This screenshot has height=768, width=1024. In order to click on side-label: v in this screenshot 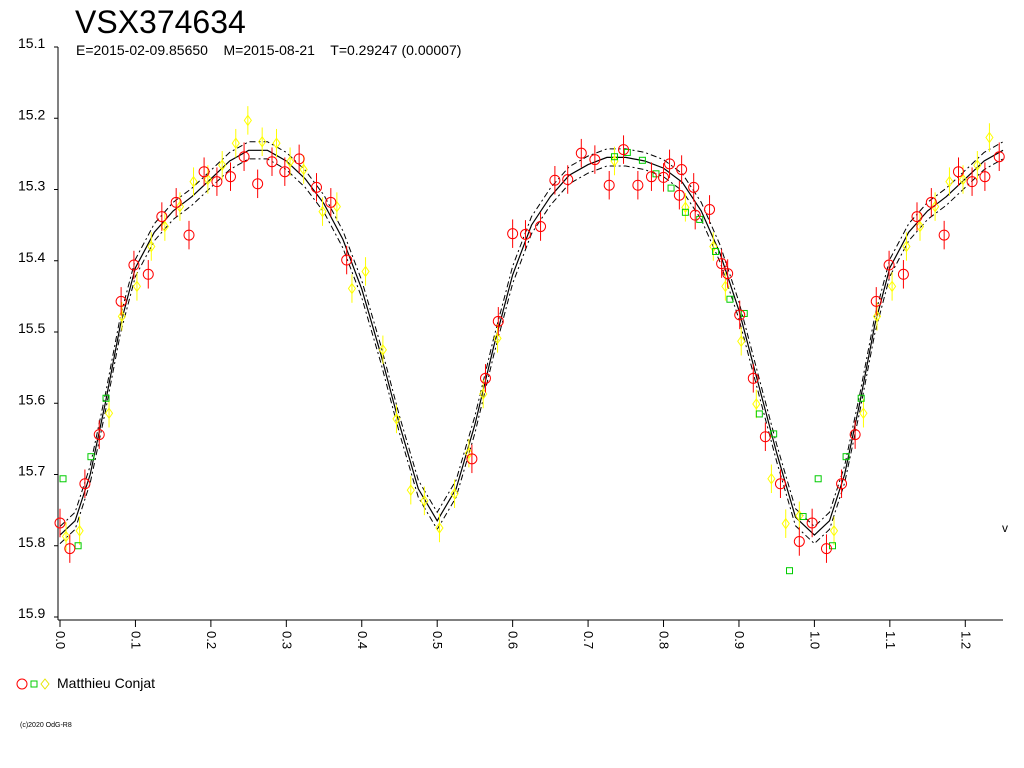, I will do `click(1005, 528)`.